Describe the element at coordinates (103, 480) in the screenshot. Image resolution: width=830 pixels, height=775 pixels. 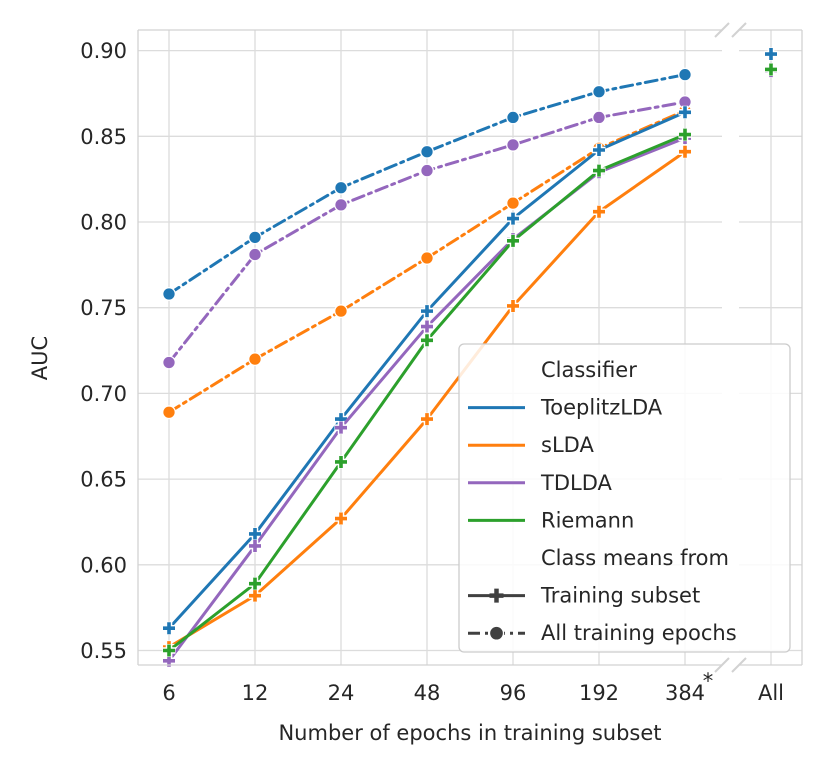
I see `y-tick-label: 0.65` at that location.